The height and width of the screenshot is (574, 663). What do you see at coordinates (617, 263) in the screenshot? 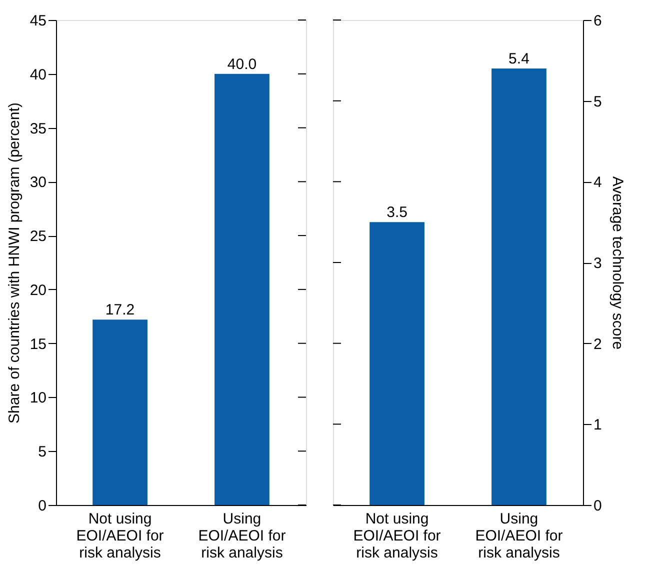
I see `y2-axis-title: Average technology score` at bounding box center [617, 263].